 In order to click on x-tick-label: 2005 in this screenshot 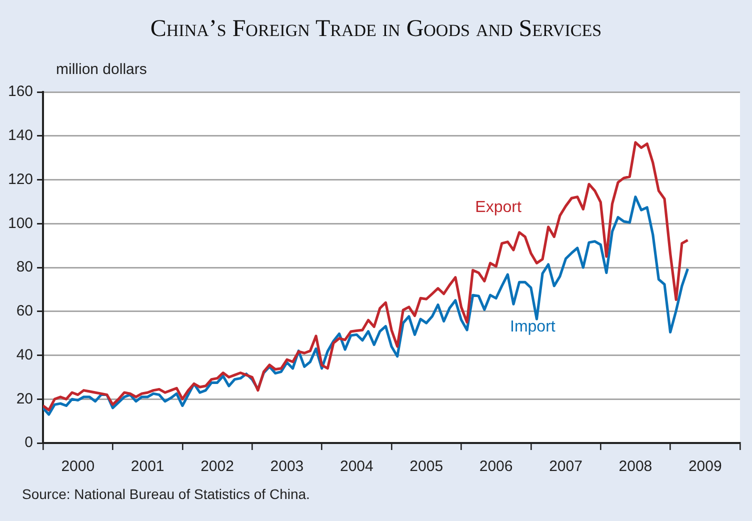, I will do `click(427, 467)`.